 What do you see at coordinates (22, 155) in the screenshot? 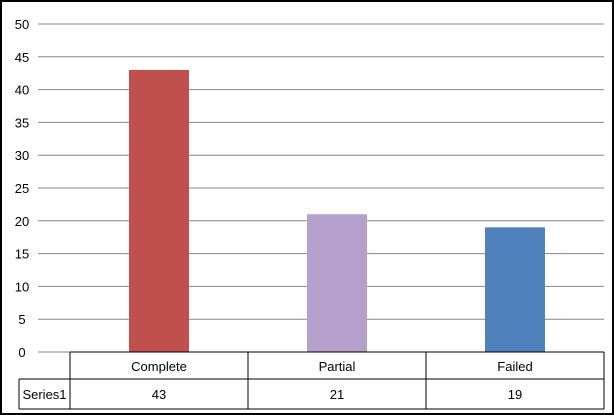
I see `y-tick-label: 30` at bounding box center [22, 155].